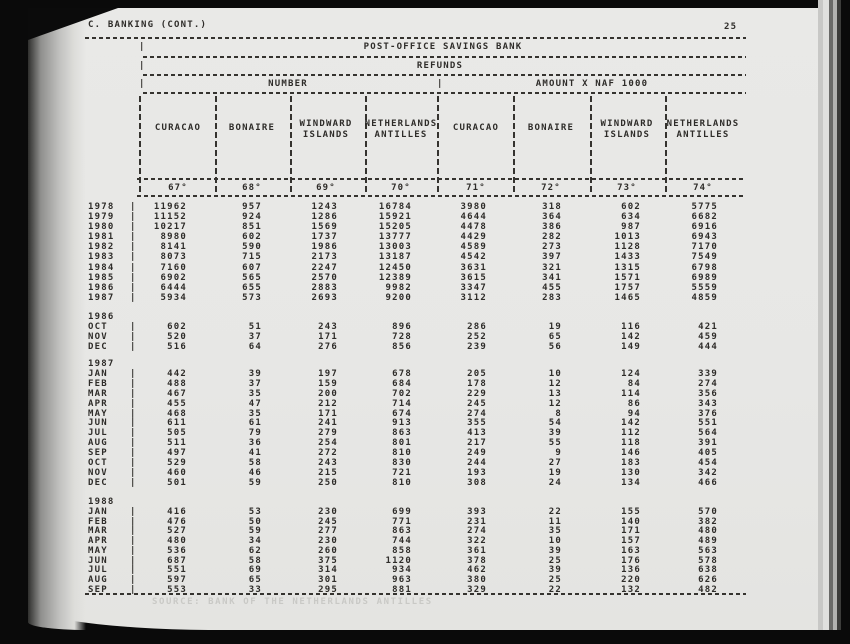 The height and width of the screenshot is (644, 850). Describe the element at coordinates (328, 570) in the screenshot. I see `cell-value: 314` at that location.